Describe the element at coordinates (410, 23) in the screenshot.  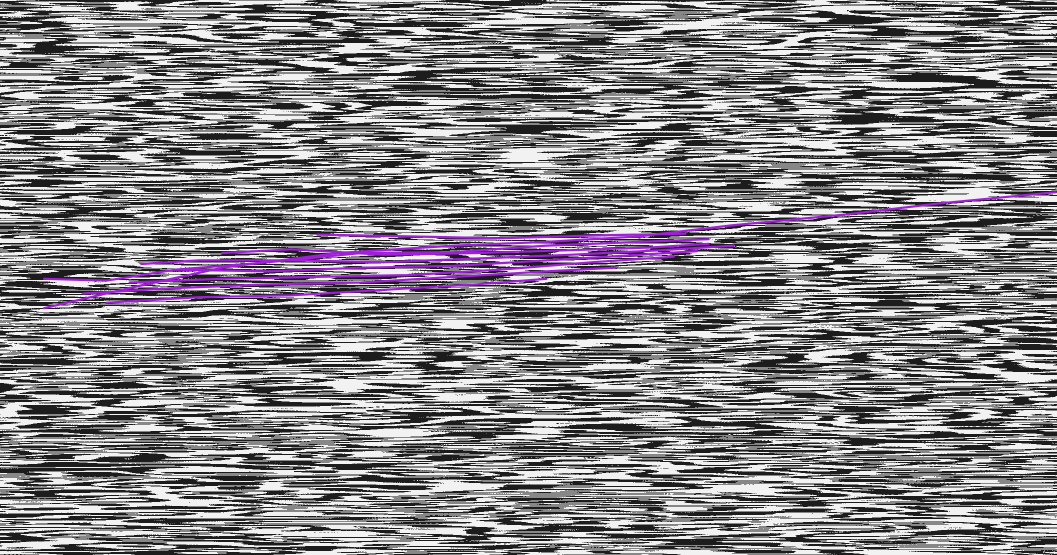
I see `trace-tick-label: 1501` at that location.